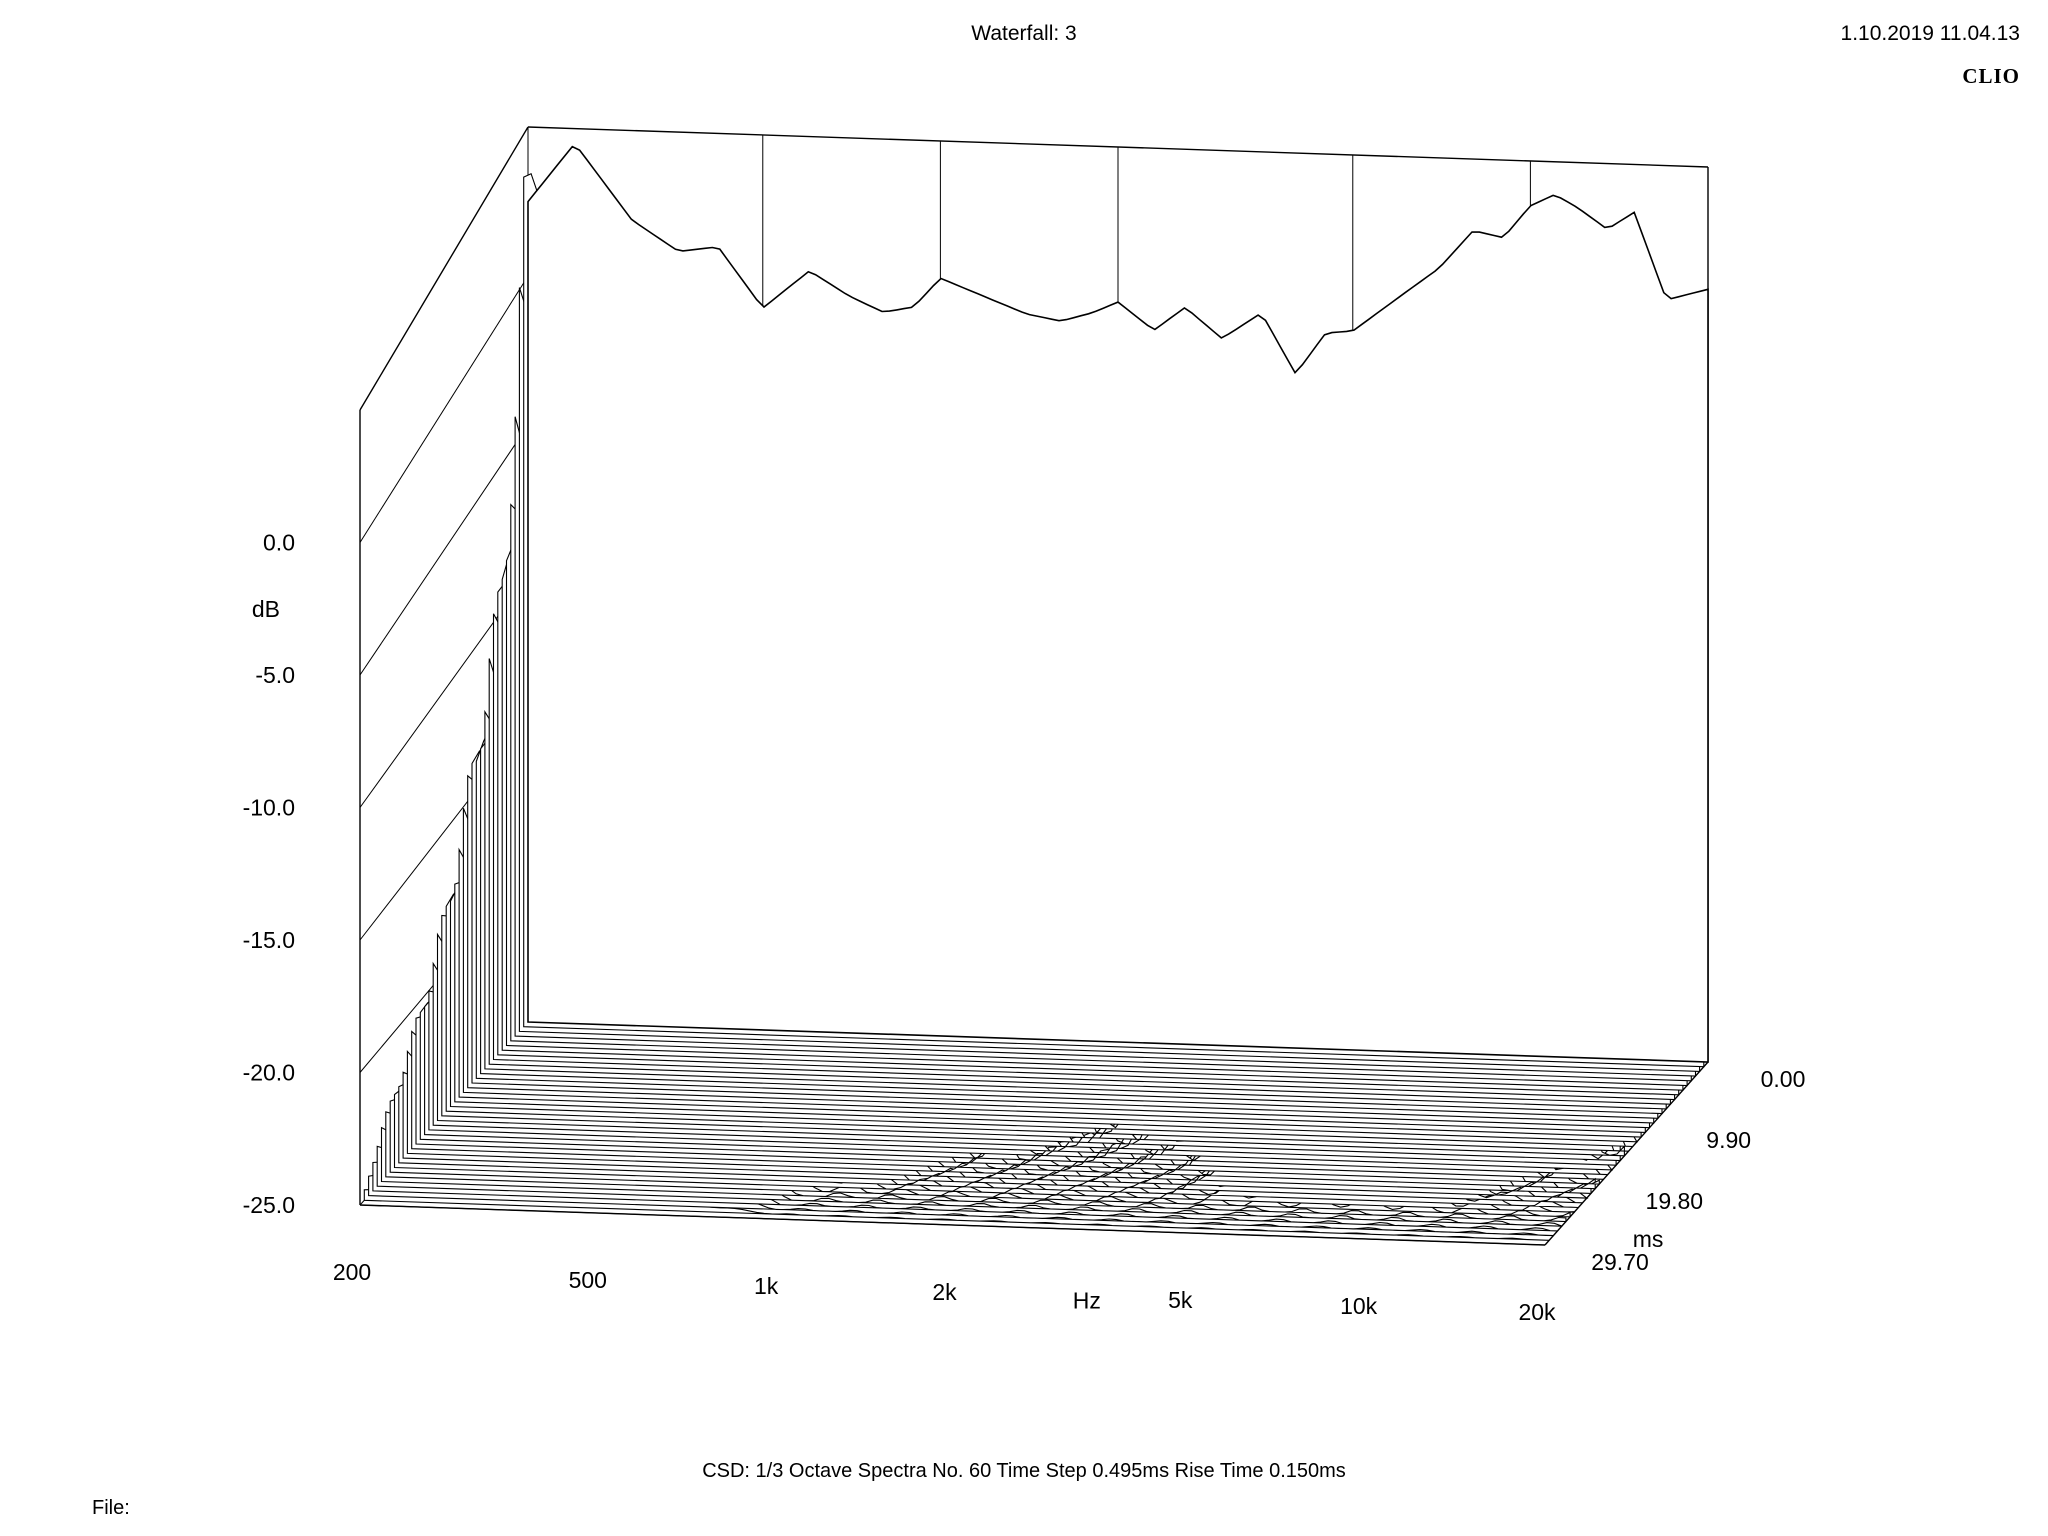 Image resolution: width=2048 pixels, height=1536 pixels. What do you see at coordinates (1991, 76) in the screenshot?
I see `brand-logo: CLIO` at bounding box center [1991, 76].